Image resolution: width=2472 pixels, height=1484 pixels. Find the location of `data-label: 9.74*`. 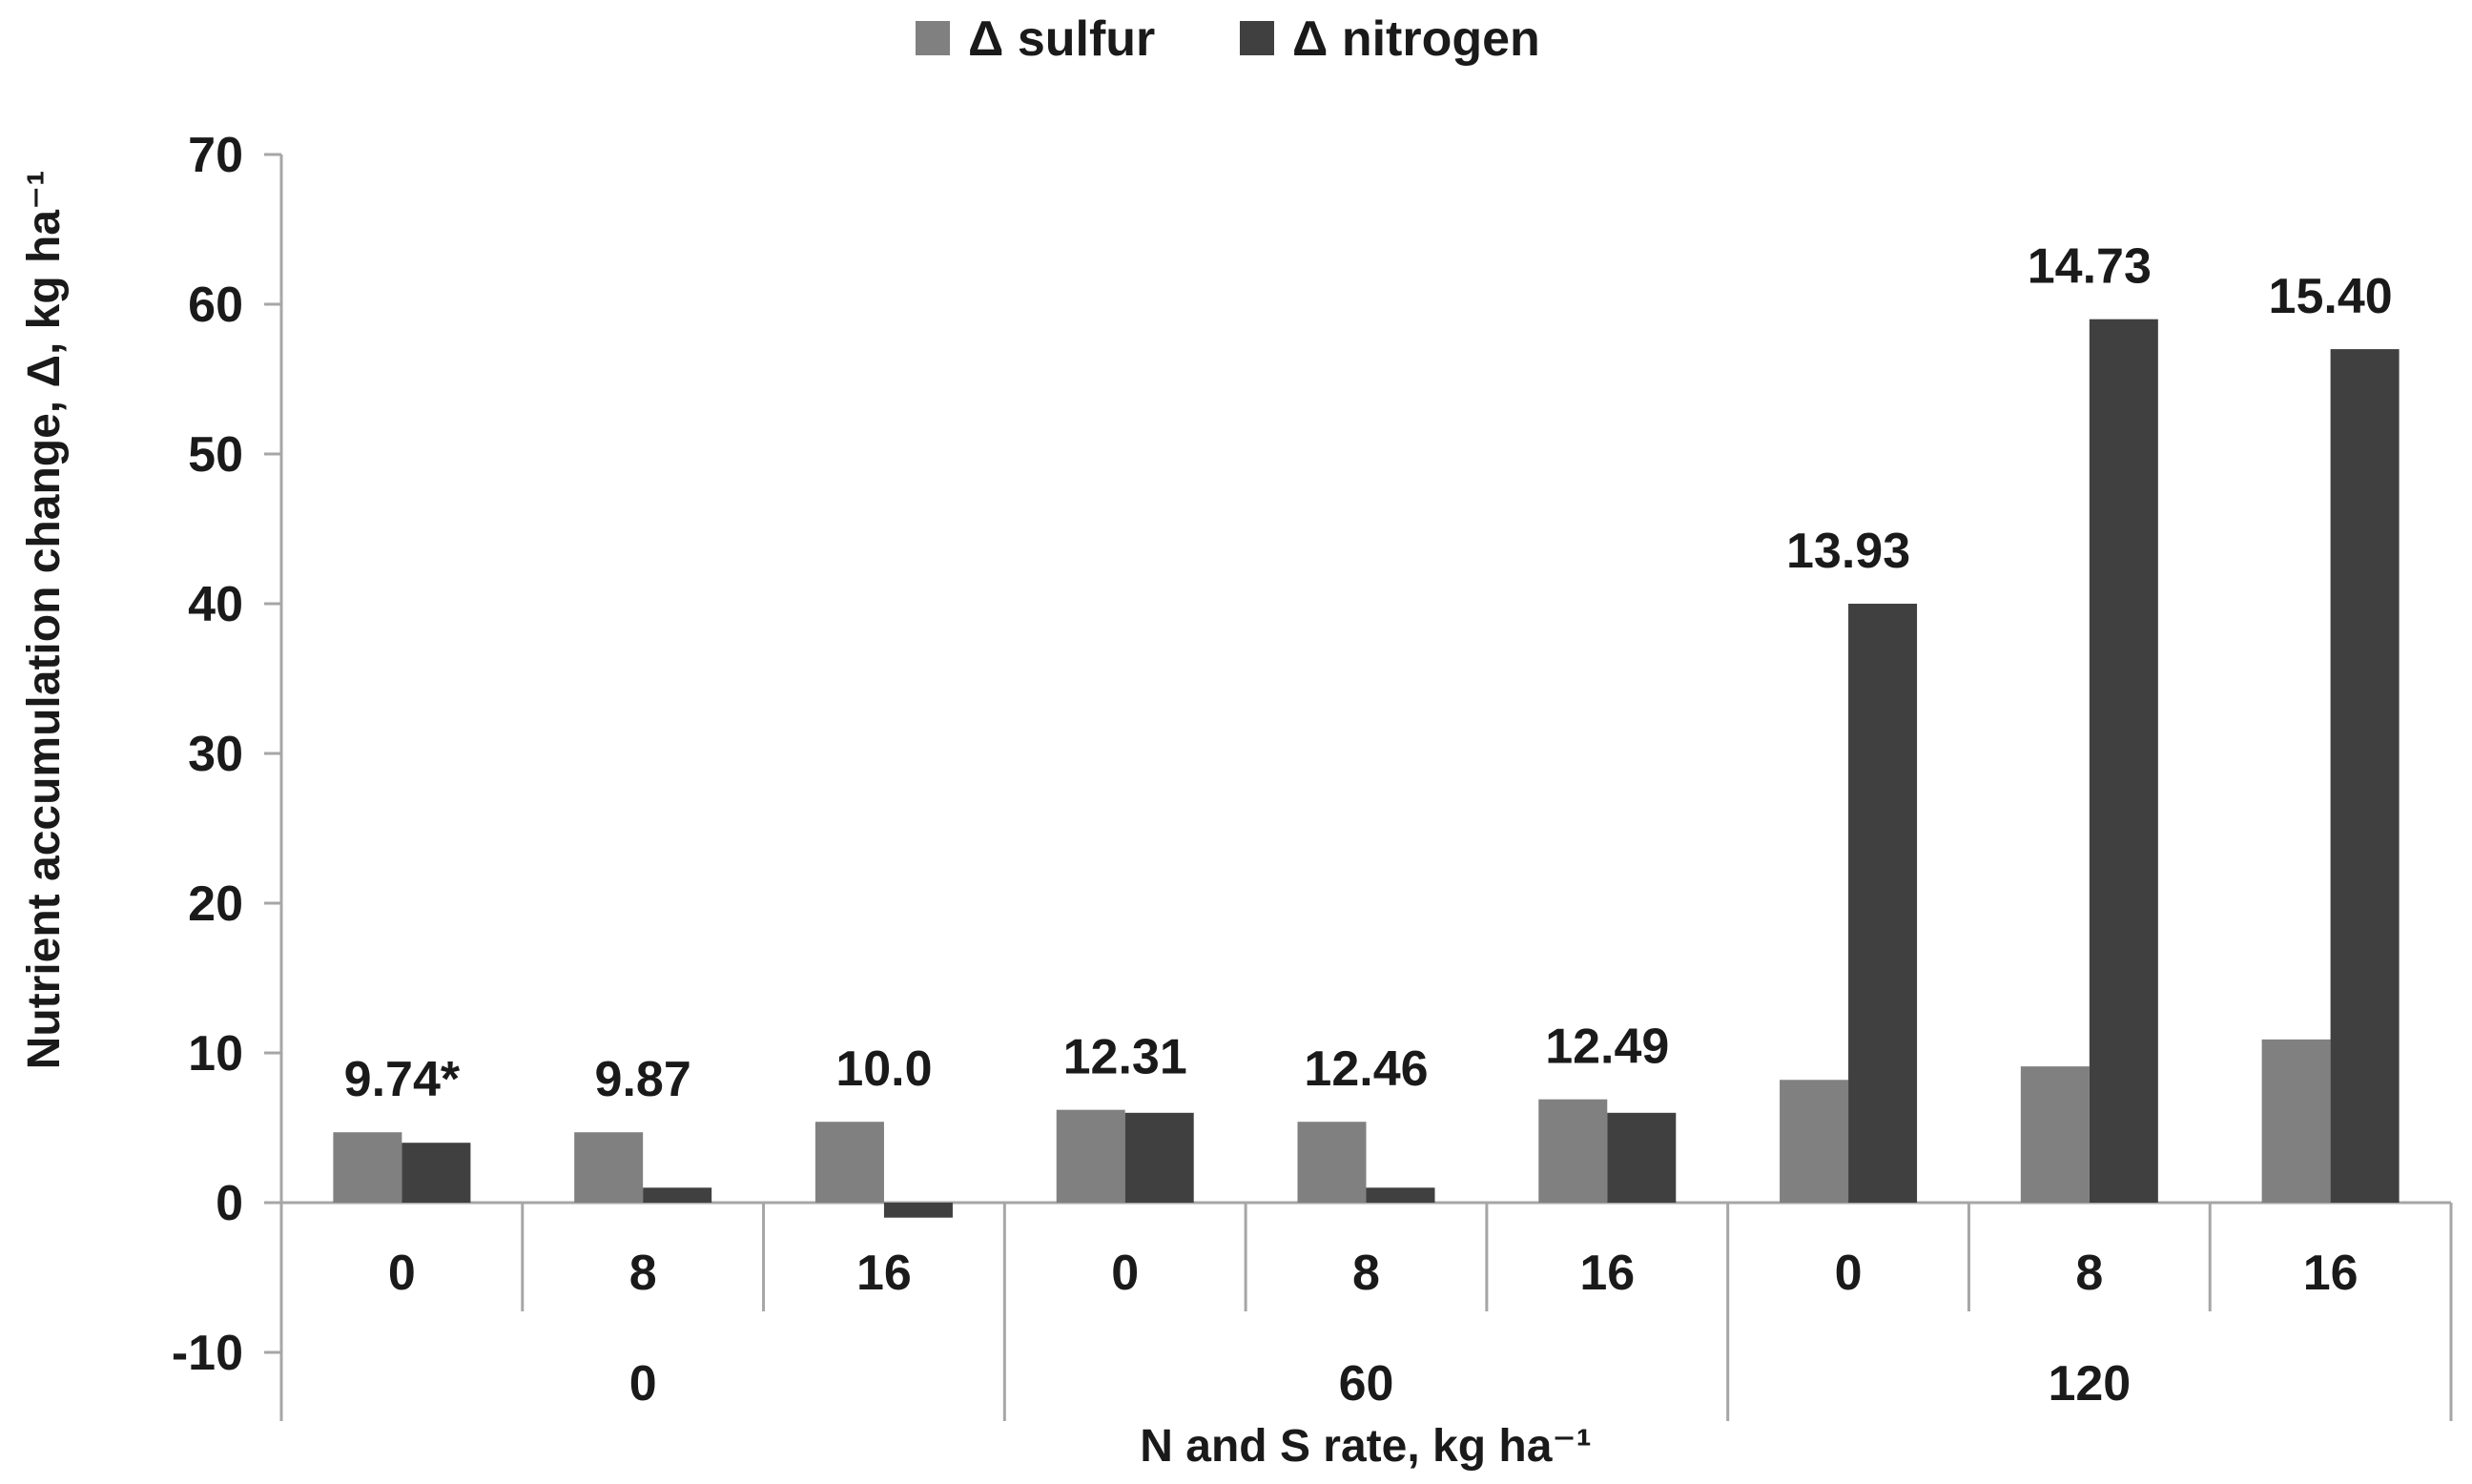

data-label: 9.74* is located at coordinates (402, 1079).